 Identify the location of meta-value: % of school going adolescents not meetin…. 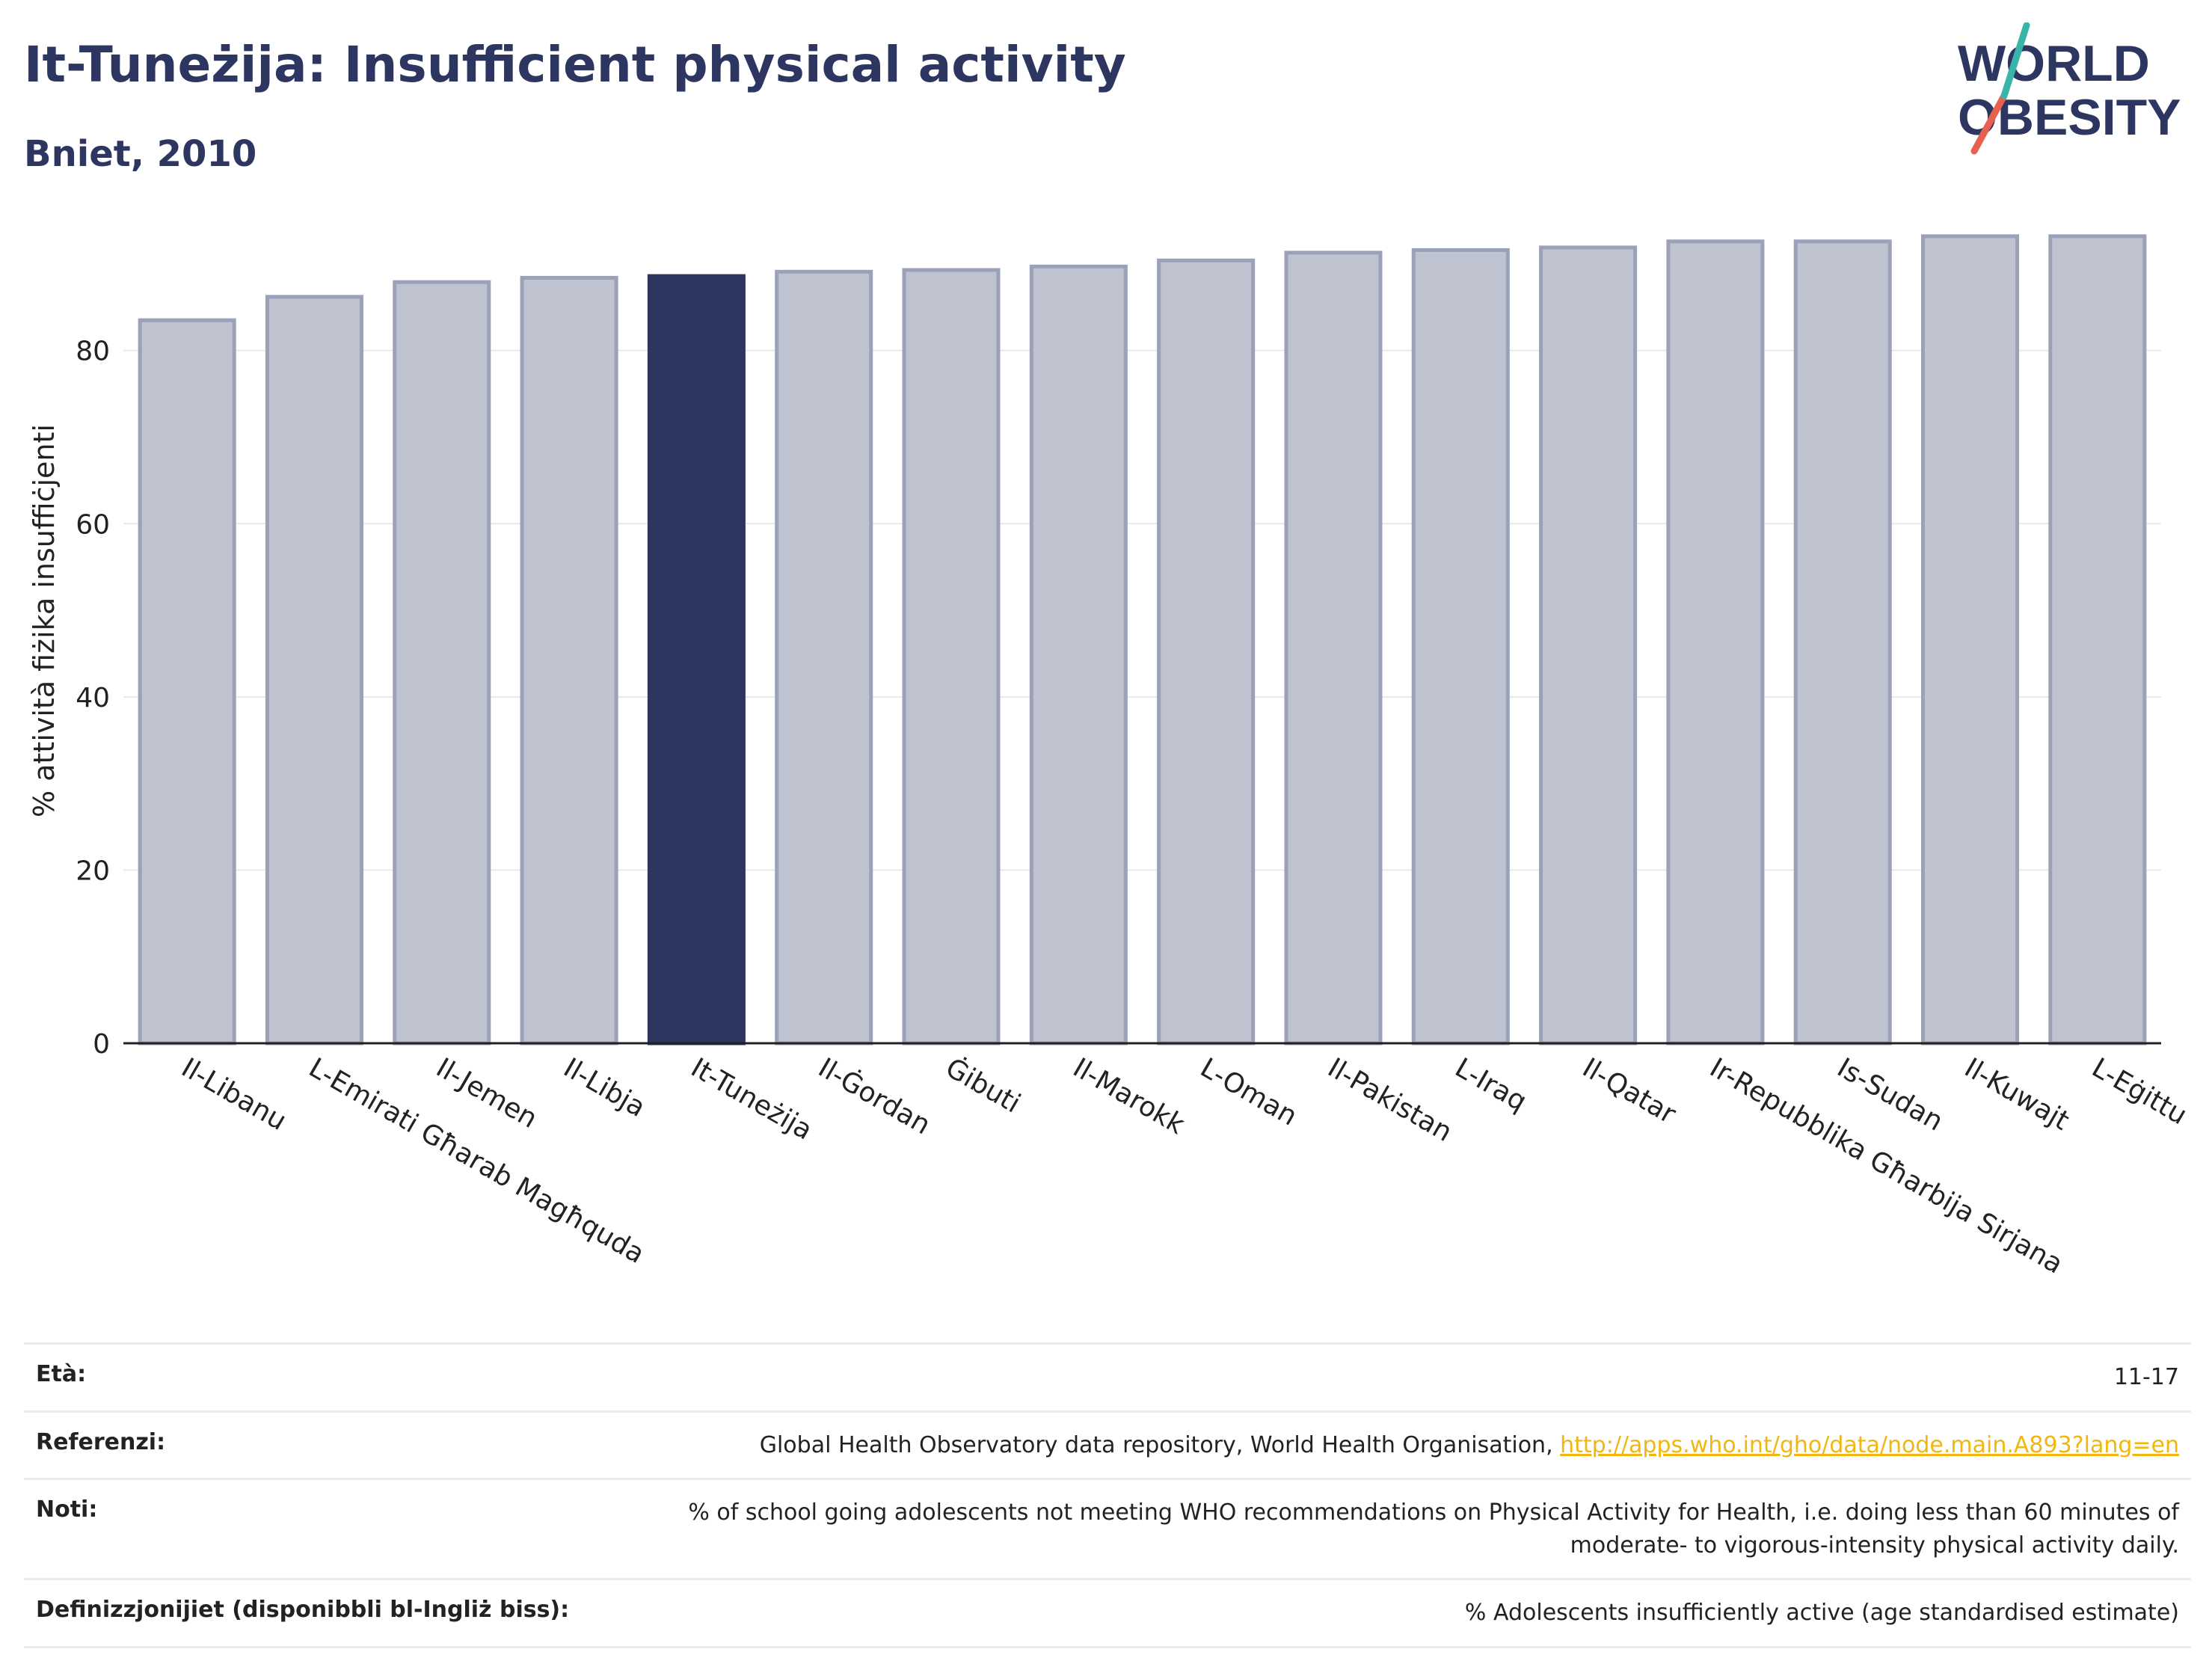
(1432, 1529).